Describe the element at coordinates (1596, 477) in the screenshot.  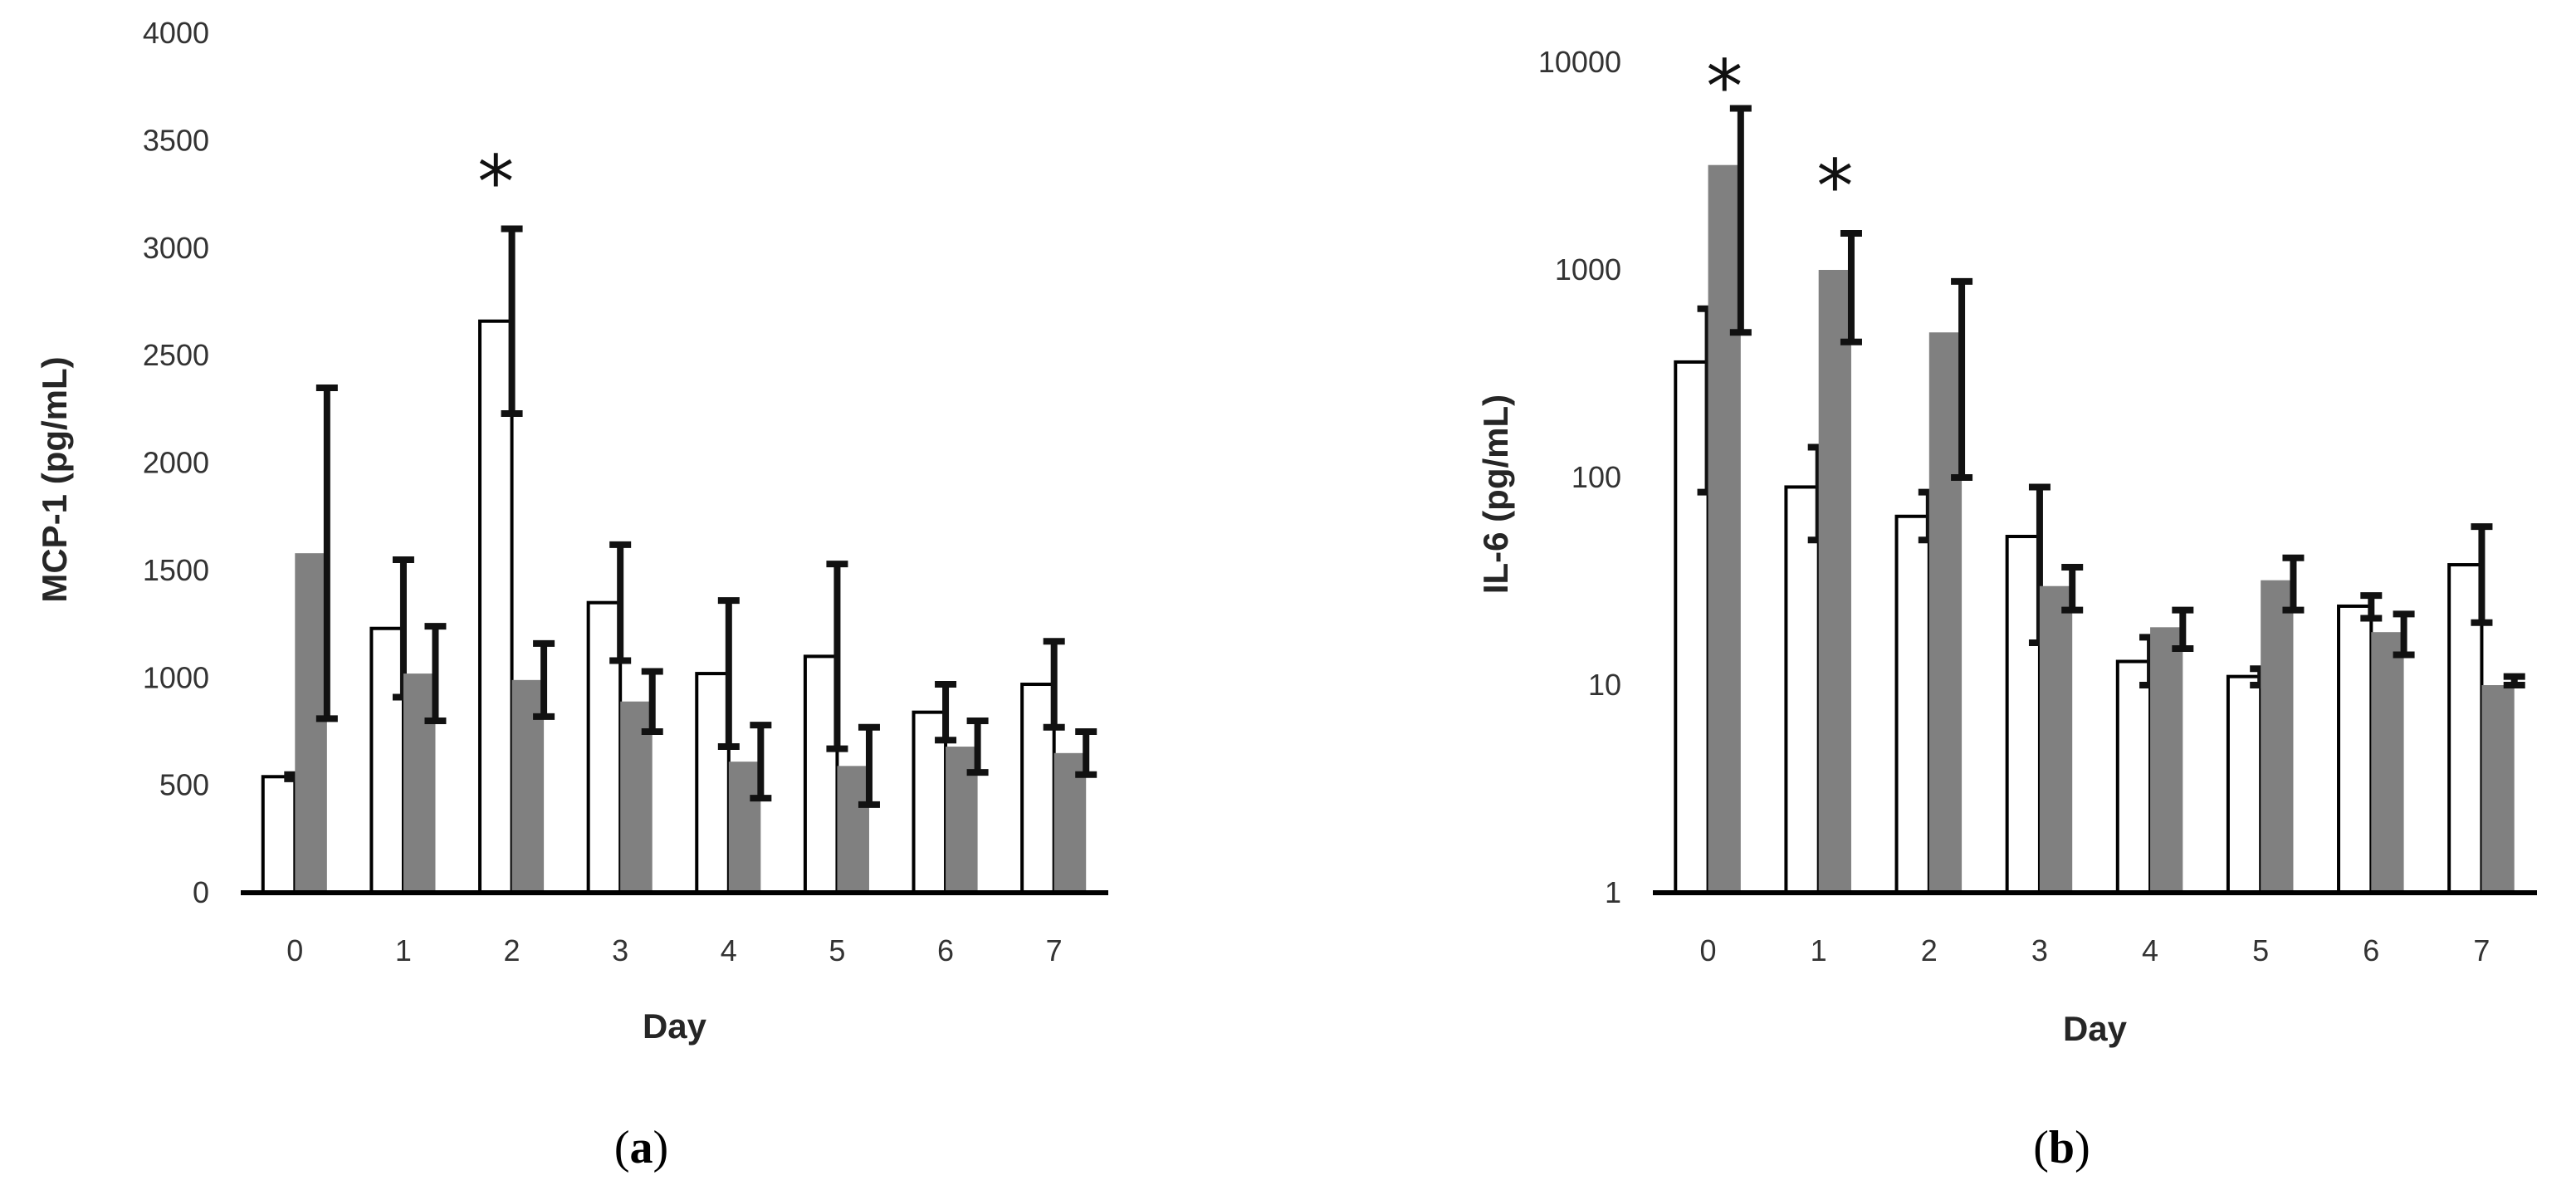
I see `y-tick-label: 100` at that location.